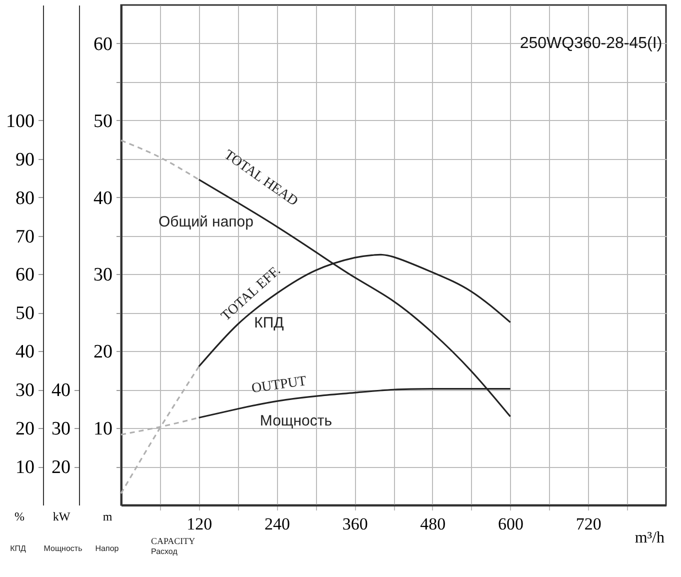 This screenshot has height=577, width=681. Describe the element at coordinates (25, 275) in the screenshot. I see `y2-tick-label: 60` at that location.